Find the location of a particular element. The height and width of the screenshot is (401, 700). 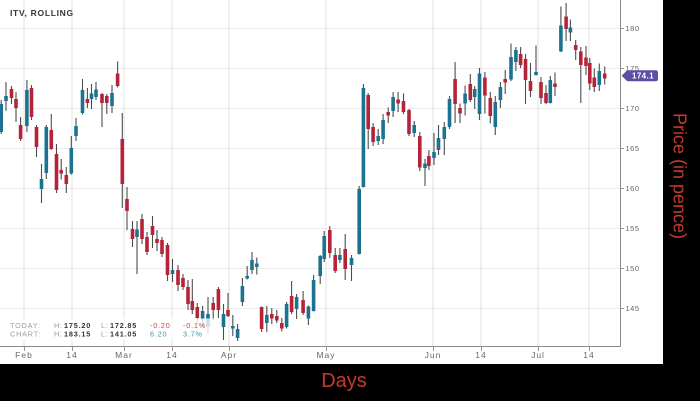

svg-text: May is located at coordinates (325, 355).